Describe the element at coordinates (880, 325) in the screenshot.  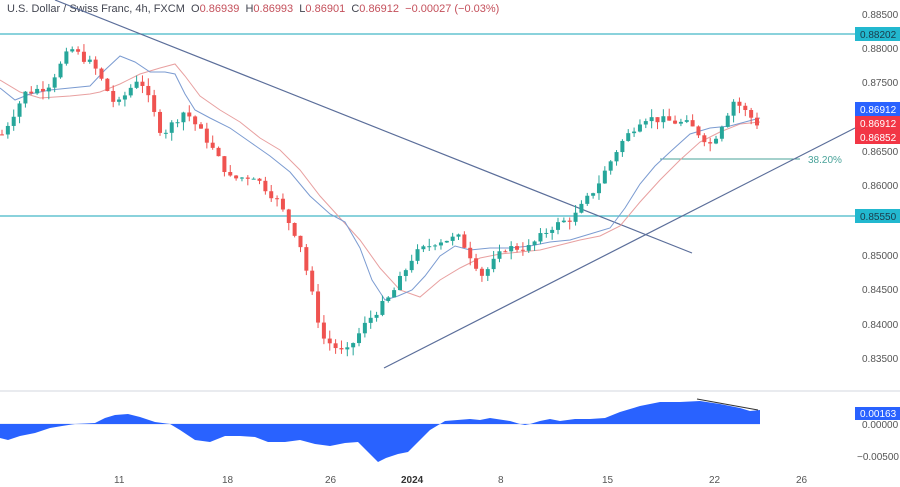
I see `price-tick: 0.84000` at that location.